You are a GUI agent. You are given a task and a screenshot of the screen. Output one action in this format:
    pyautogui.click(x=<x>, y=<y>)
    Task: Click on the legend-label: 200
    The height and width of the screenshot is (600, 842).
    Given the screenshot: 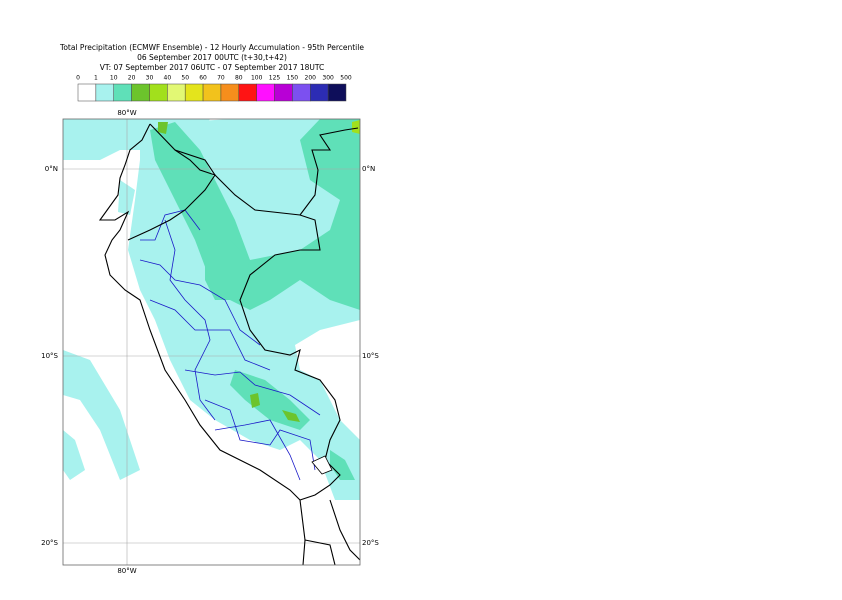 What is the action you would take?
    pyautogui.click(x=311, y=78)
    